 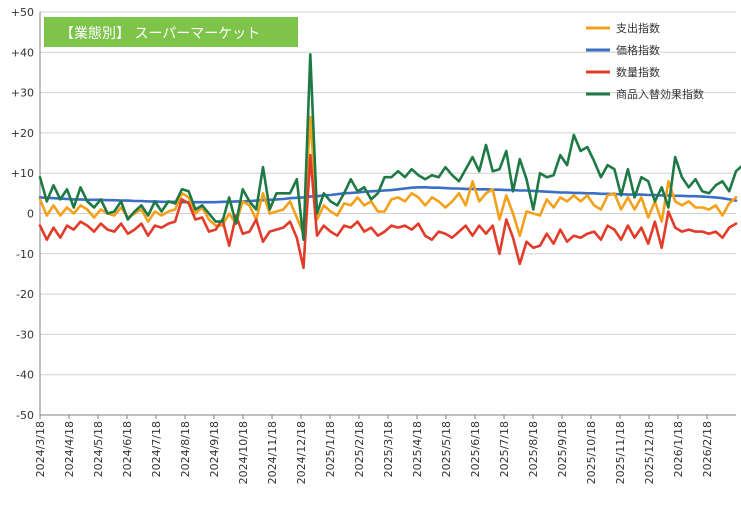 What do you see at coordinates (127, 449) in the screenshot?
I see `x-tick-label: 2024/6/18` at bounding box center [127, 449].